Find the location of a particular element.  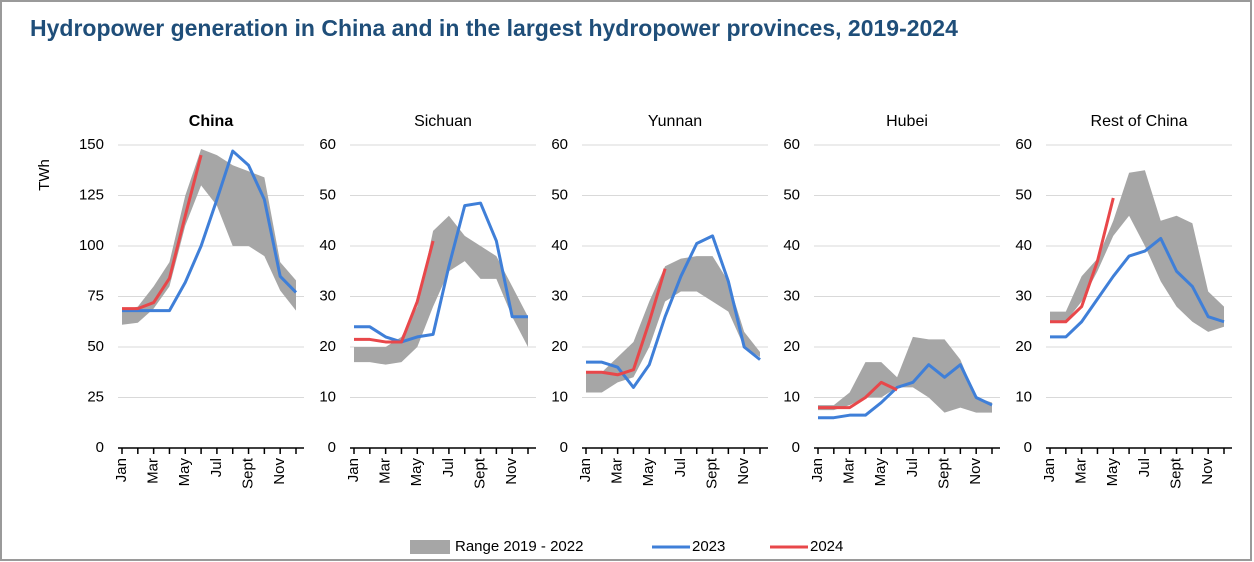

legend-swatch is located at coordinates (430, 547).